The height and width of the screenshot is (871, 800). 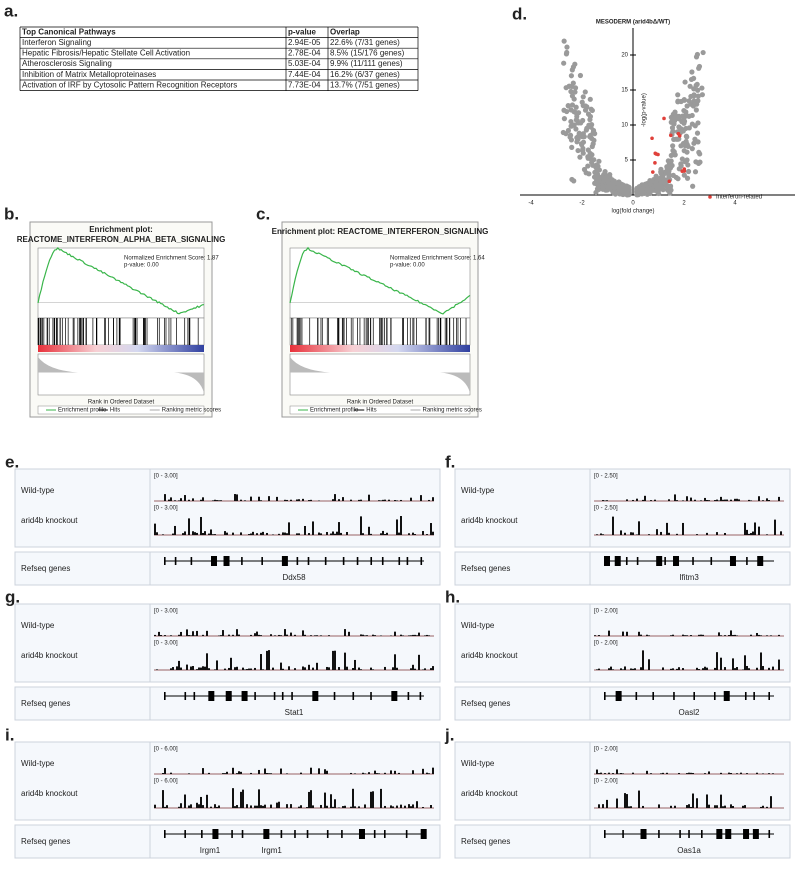 What do you see at coordinates (227, 568) in the screenshot?
I see `track-box` at bounding box center [227, 568].